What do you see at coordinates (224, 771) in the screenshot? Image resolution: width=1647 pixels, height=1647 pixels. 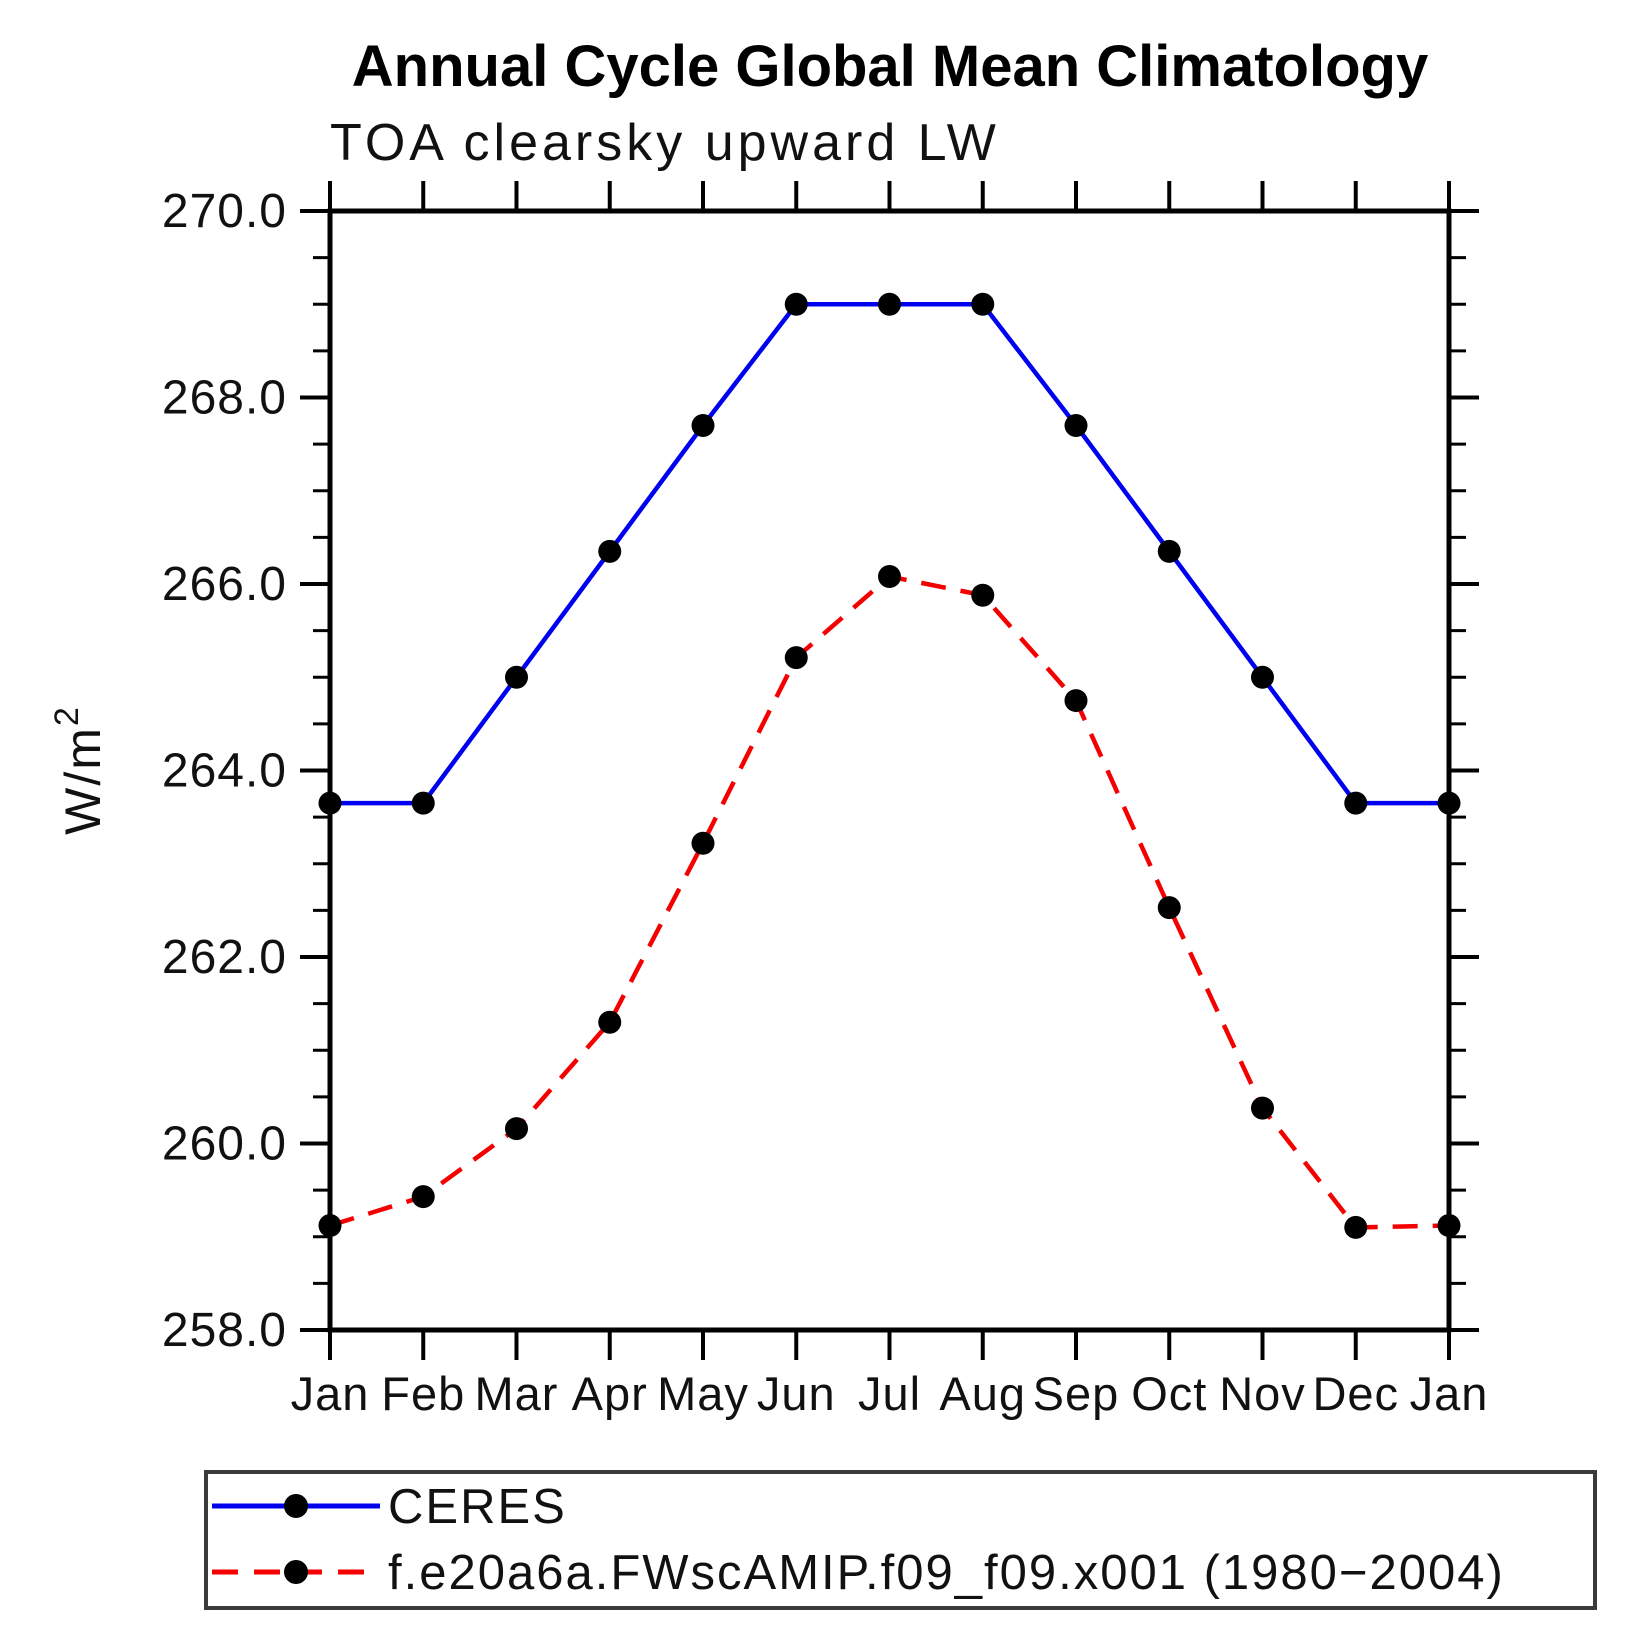 I see `y-tick-label: 264.0` at bounding box center [224, 771].